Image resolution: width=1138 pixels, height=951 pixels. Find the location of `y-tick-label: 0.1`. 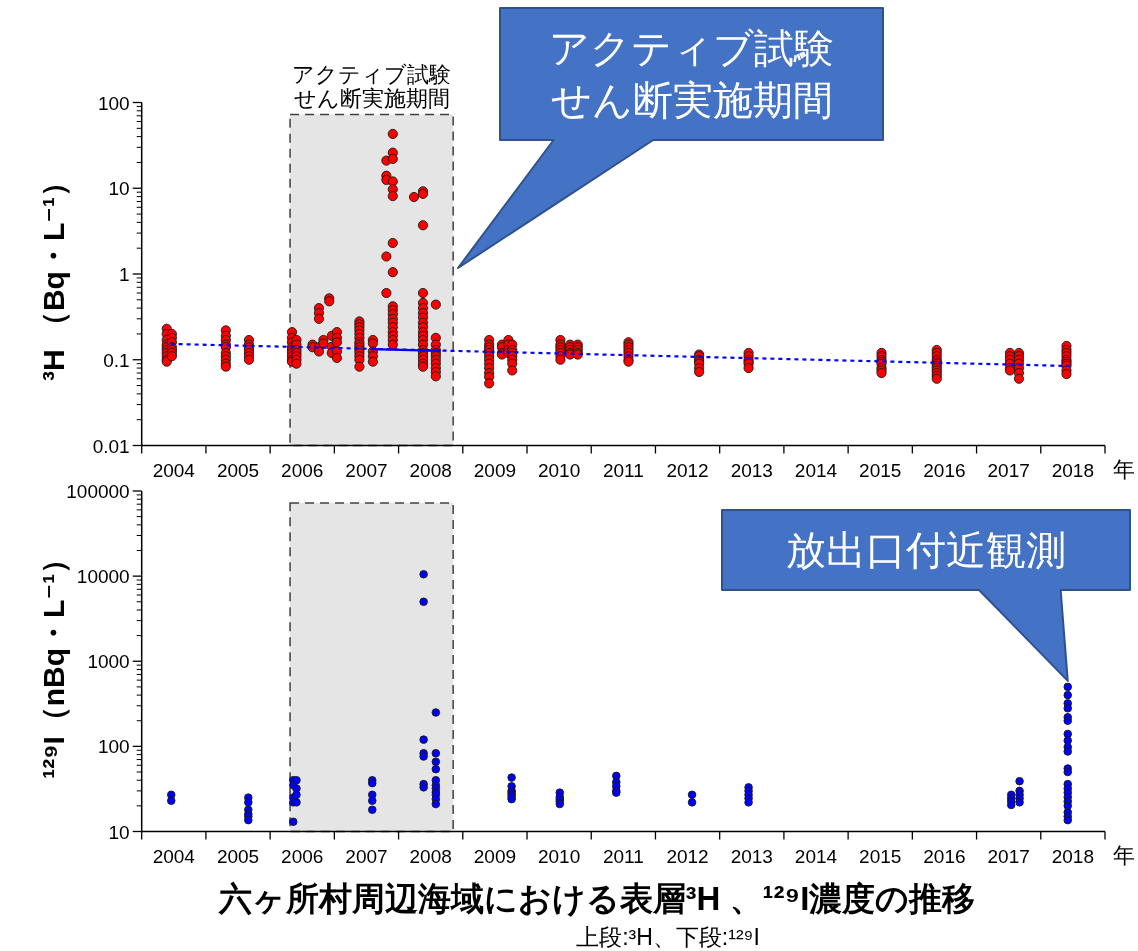

y-tick-label: 0.1 is located at coordinates (116, 360).